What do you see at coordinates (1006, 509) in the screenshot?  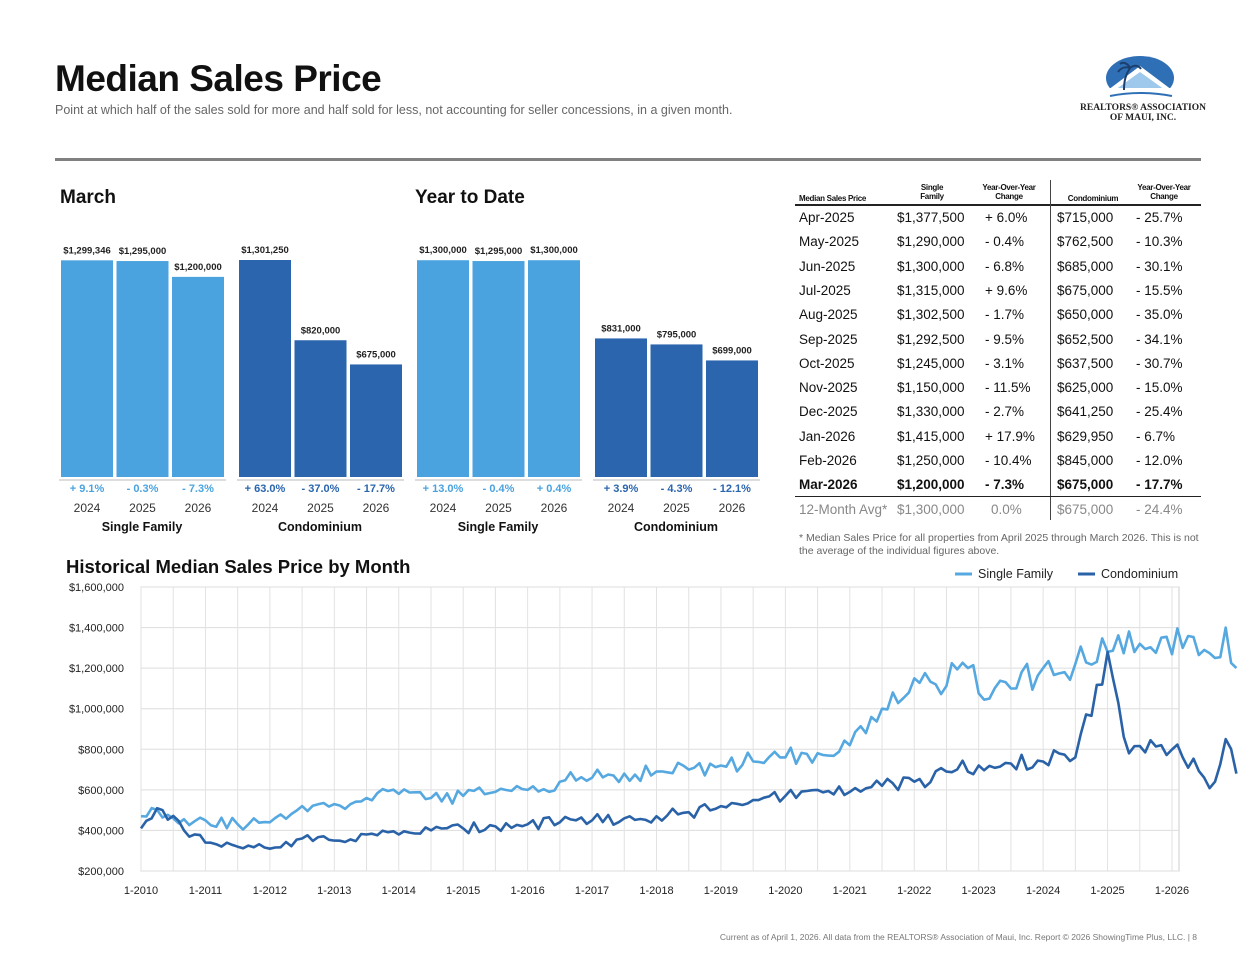 I see `avg-sf-yoy: 0.0%` at bounding box center [1006, 509].